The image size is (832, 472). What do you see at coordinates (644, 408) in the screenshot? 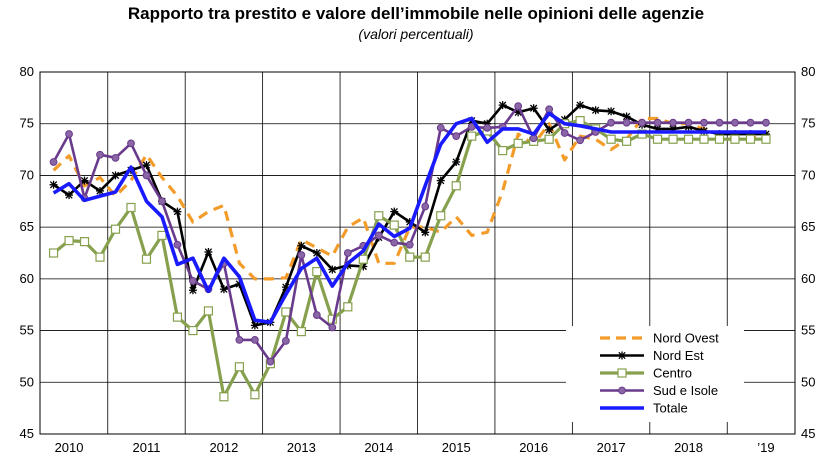
I see `legend-item: Totale` at bounding box center [644, 408].